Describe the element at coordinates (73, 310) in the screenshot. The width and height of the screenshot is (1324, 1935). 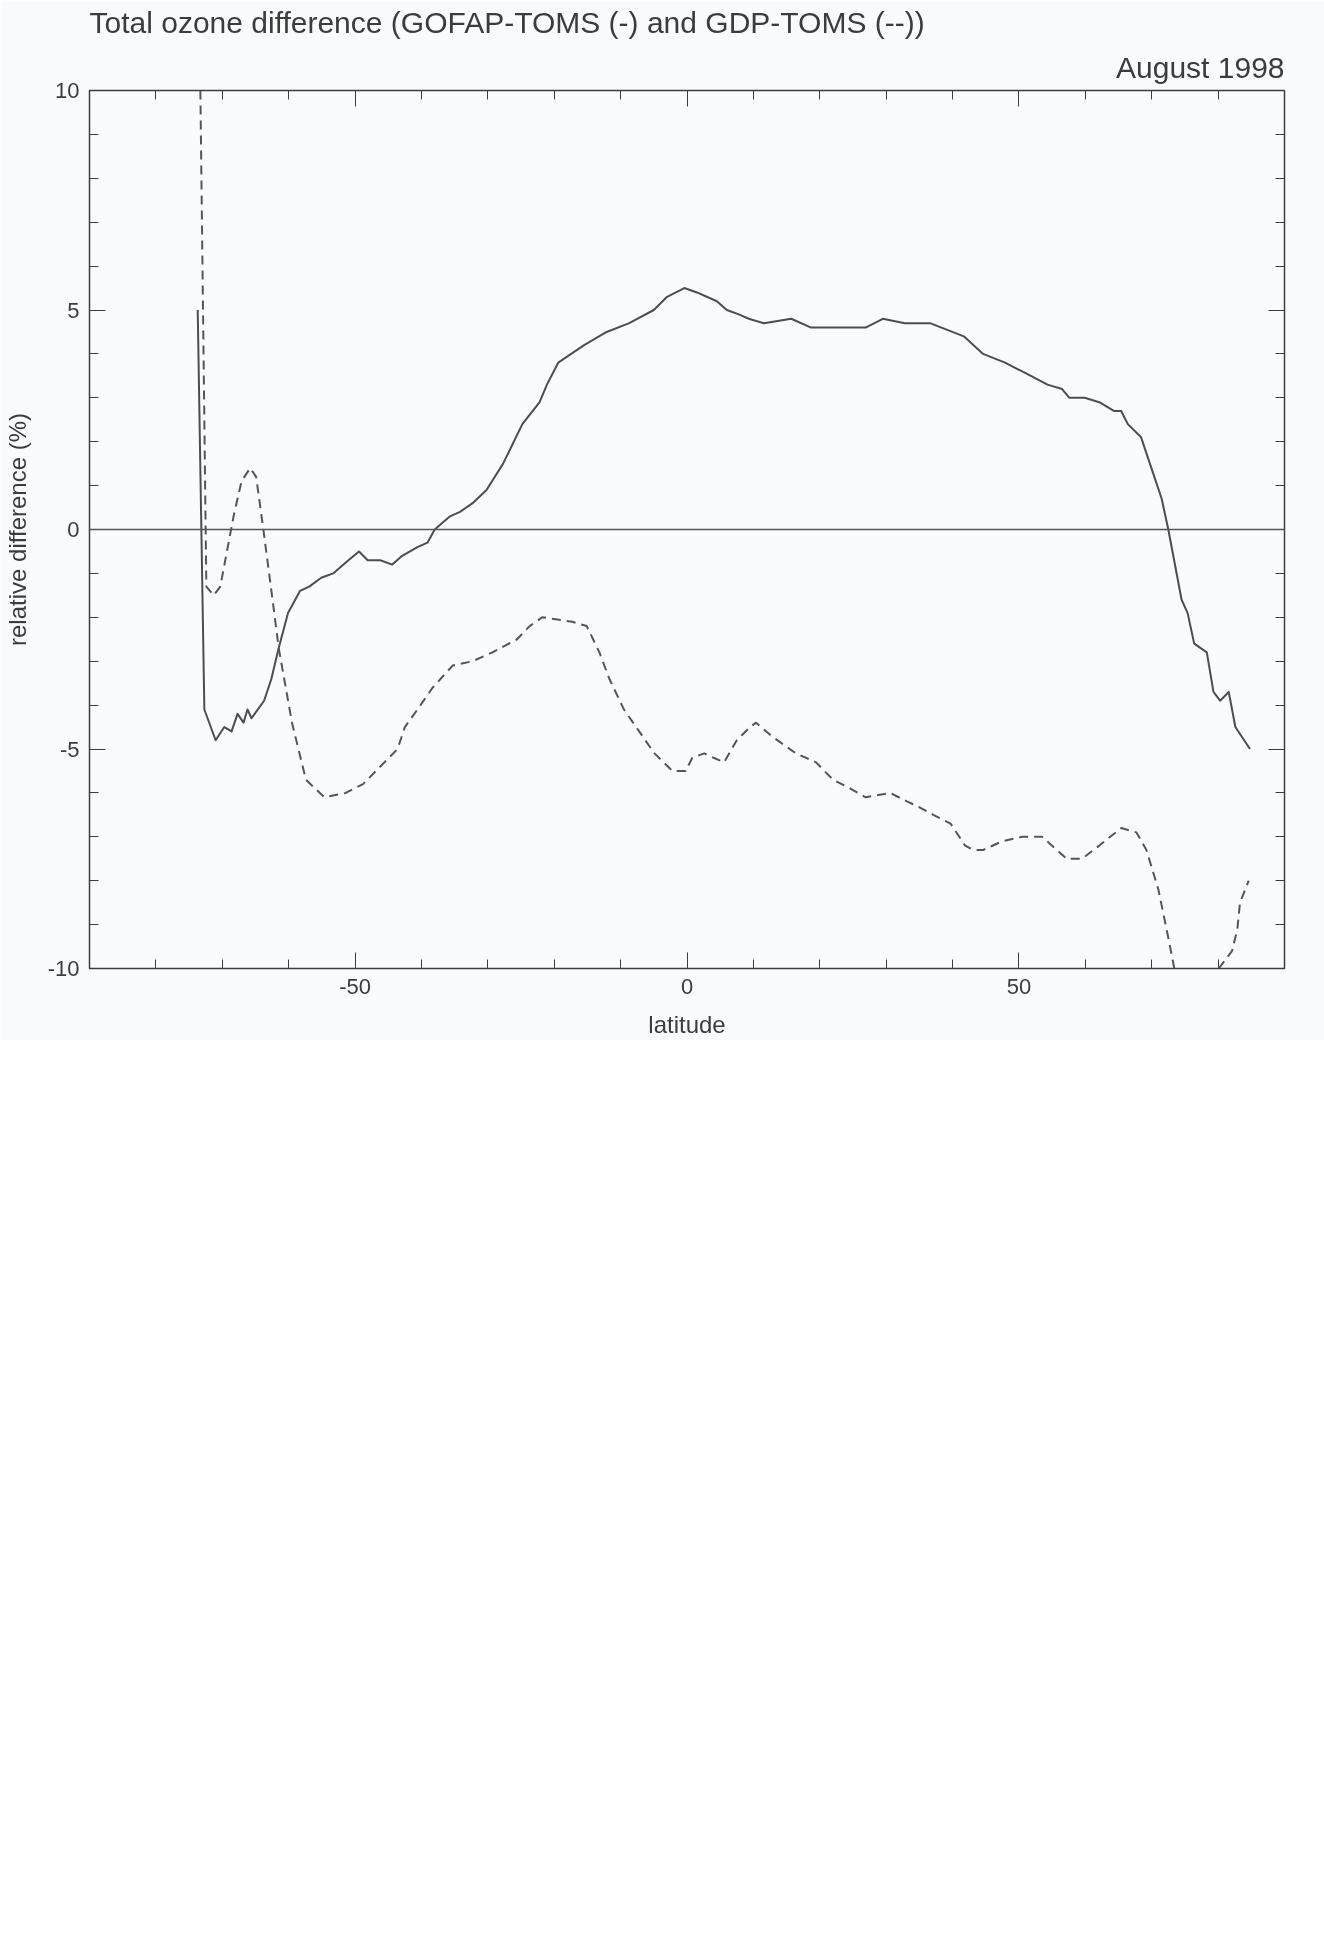
I see `y-tick-label: 5` at that location.